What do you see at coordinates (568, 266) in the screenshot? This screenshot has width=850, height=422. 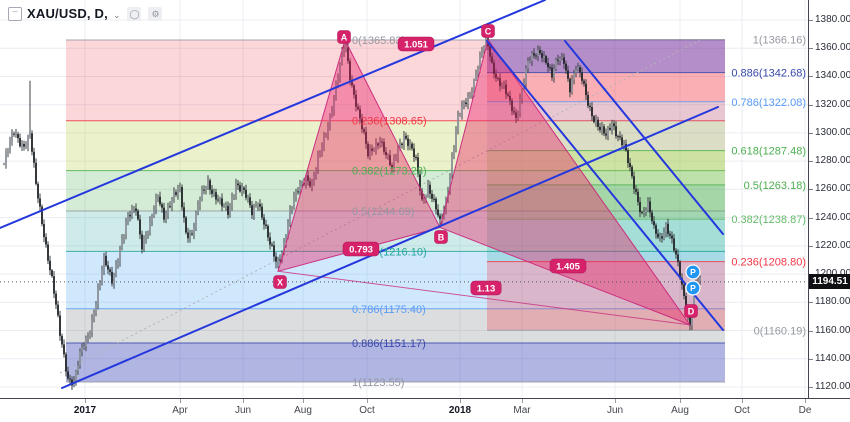 I see `ratio-badge: 1.405` at bounding box center [568, 266].